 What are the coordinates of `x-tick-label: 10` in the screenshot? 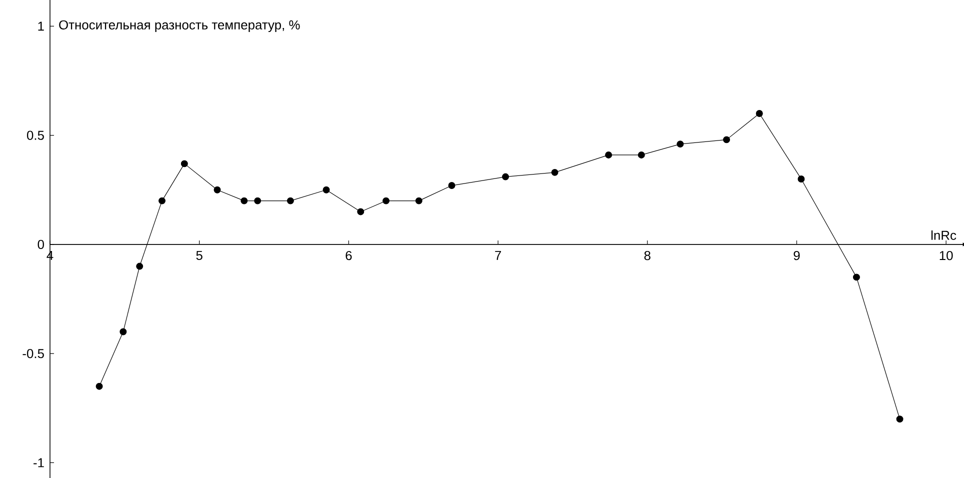 It's located at (946, 255).